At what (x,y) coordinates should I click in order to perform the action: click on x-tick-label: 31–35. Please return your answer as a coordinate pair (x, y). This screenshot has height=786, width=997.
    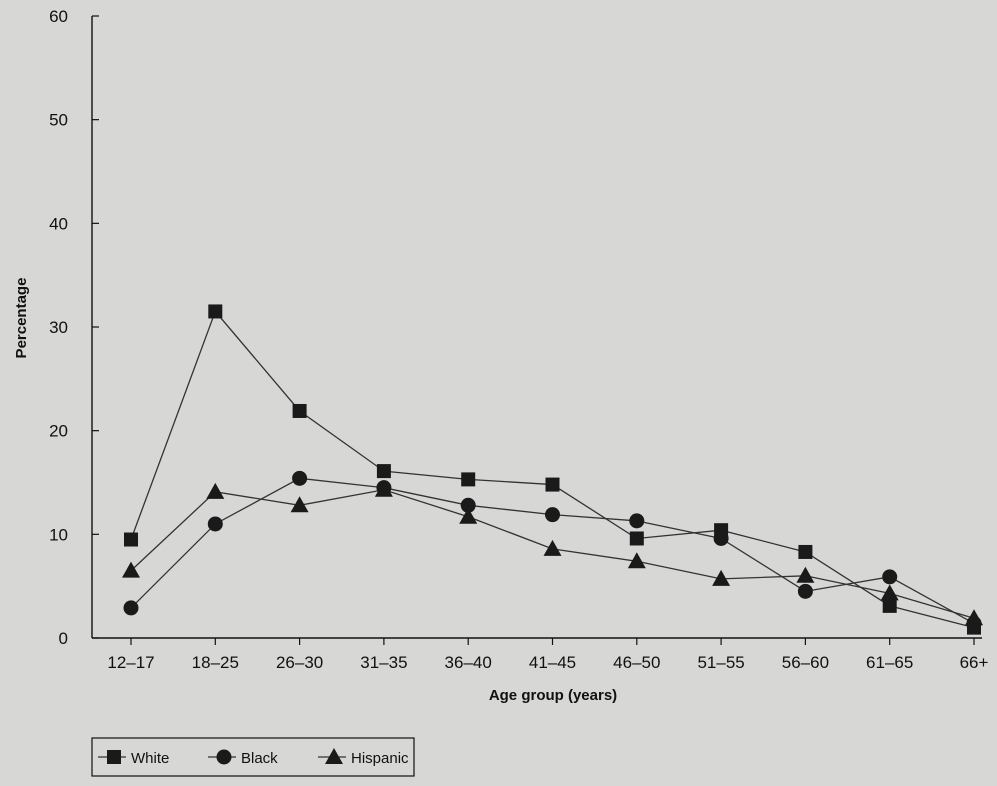
    Looking at the image, I should click on (383, 662).